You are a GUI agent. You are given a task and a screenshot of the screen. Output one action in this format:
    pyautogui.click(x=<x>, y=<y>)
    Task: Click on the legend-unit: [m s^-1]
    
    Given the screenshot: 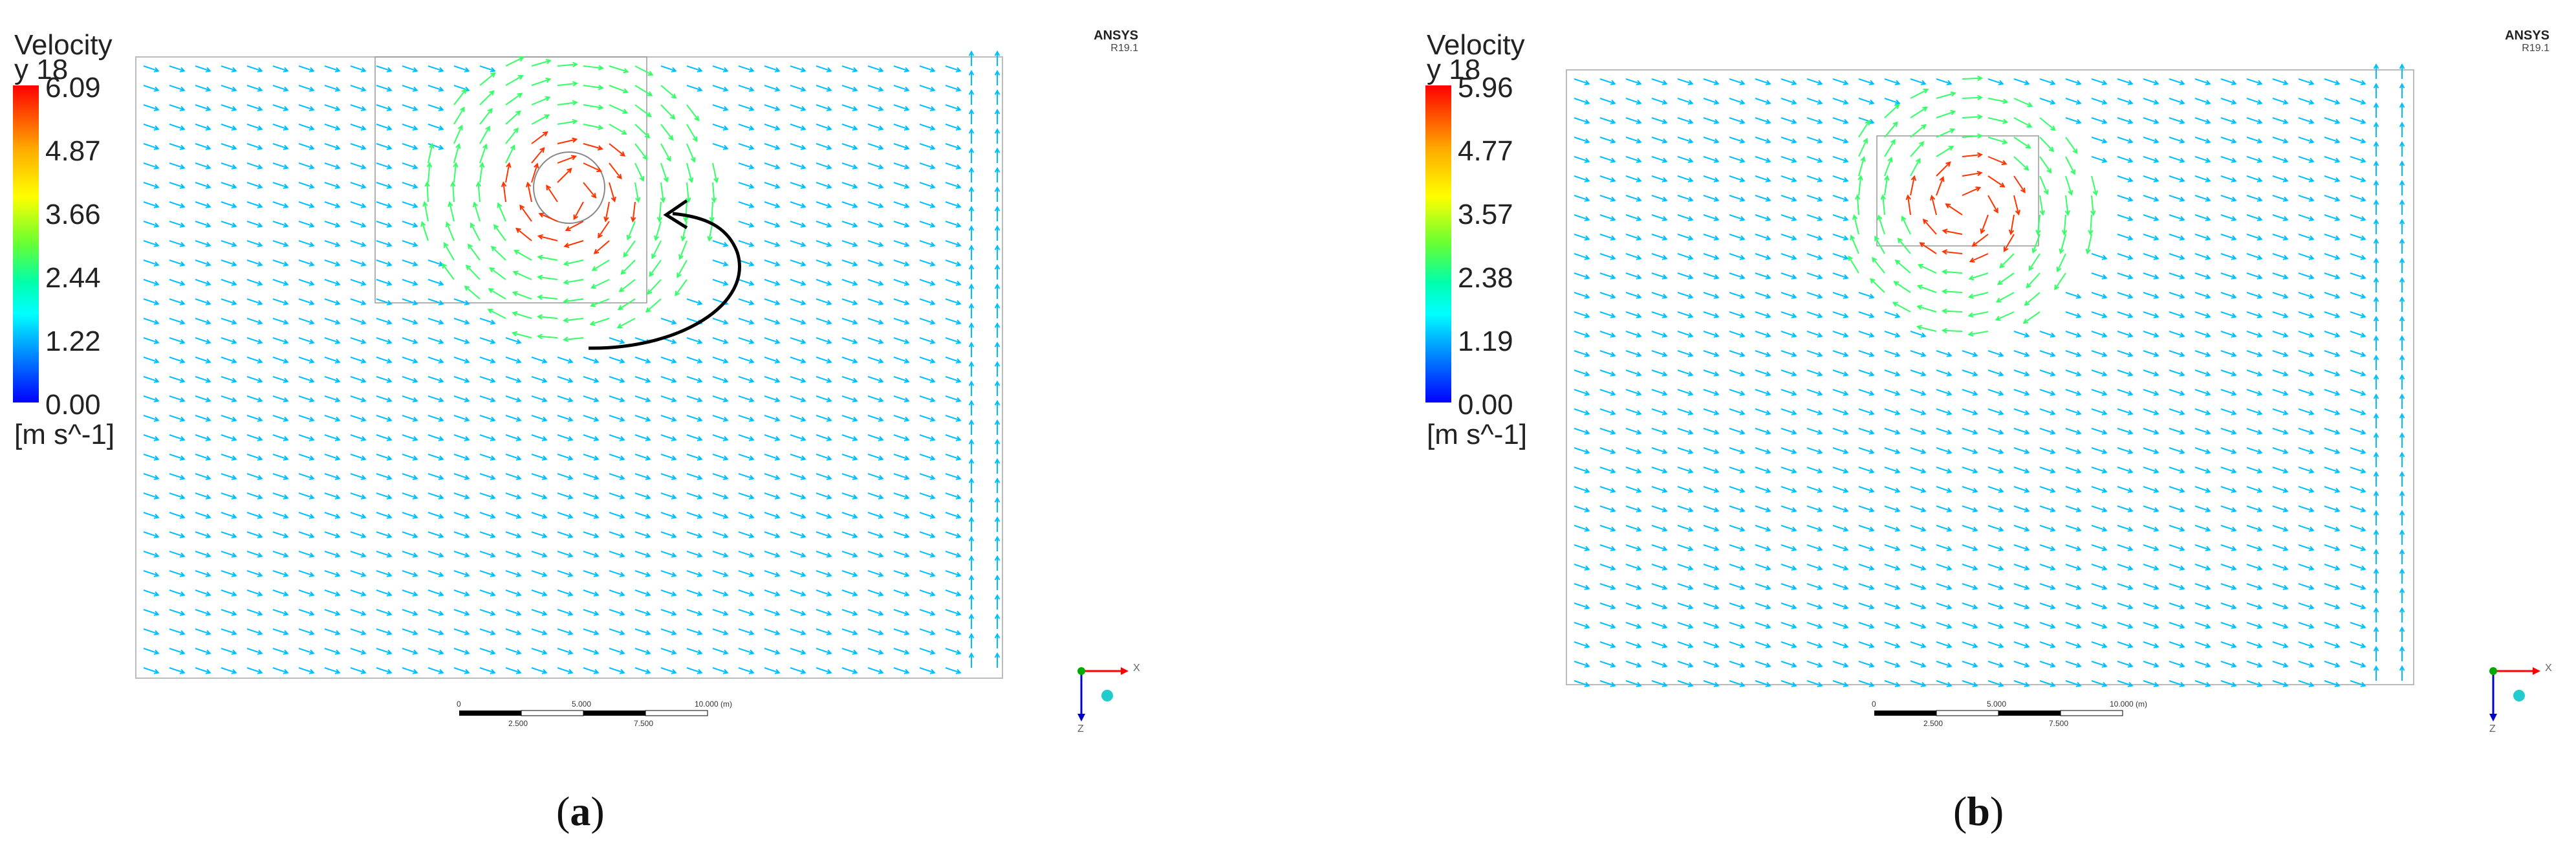 What is the action you would take?
    pyautogui.click(x=64, y=434)
    